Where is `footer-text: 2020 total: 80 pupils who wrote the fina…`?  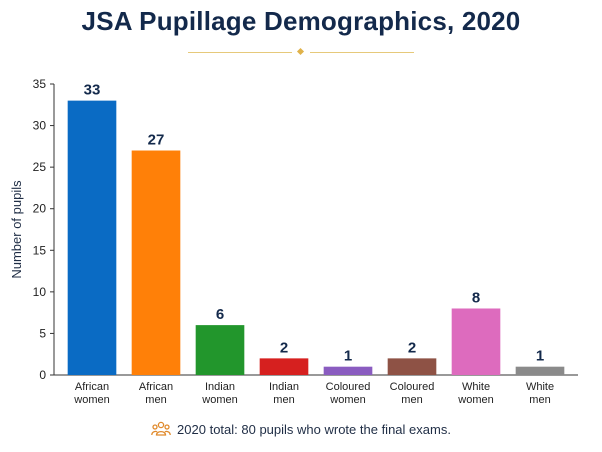
footer-text: 2020 total: 80 pupils who wrote the fina… is located at coordinates (314, 429).